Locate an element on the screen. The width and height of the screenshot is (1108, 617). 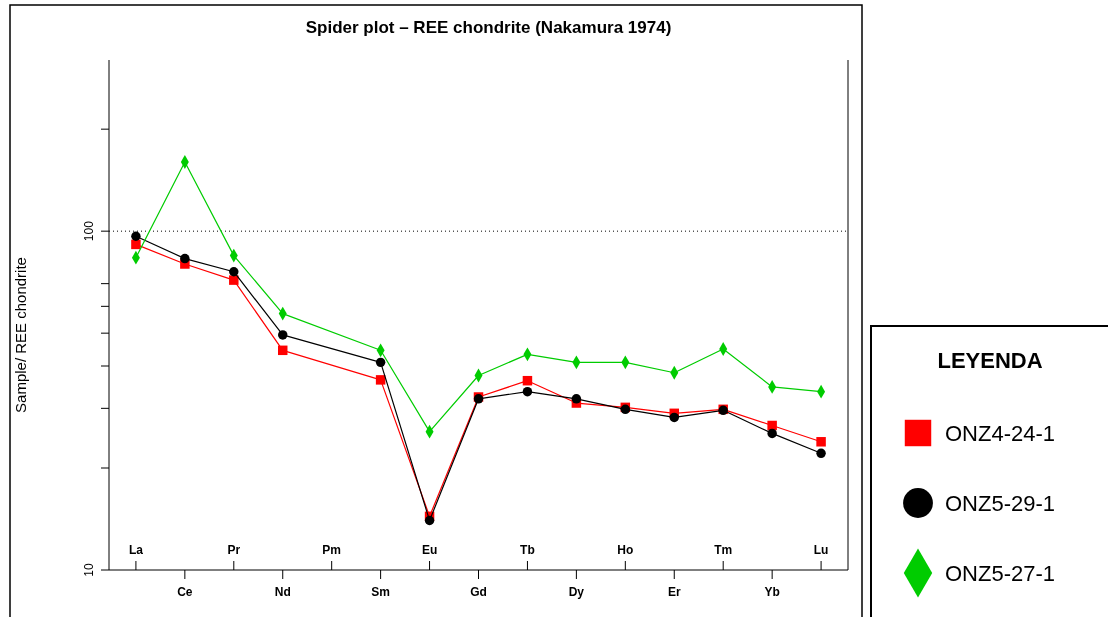
x-tick-label: Lu is located at coordinates (821, 550).